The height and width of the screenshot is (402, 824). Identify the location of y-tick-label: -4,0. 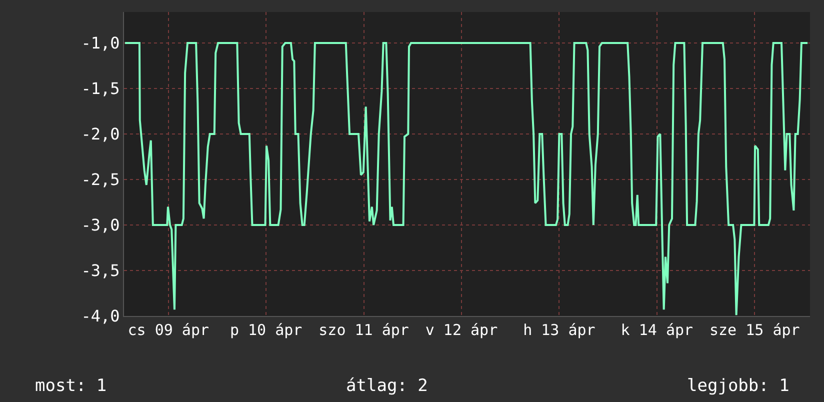
(100, 316).